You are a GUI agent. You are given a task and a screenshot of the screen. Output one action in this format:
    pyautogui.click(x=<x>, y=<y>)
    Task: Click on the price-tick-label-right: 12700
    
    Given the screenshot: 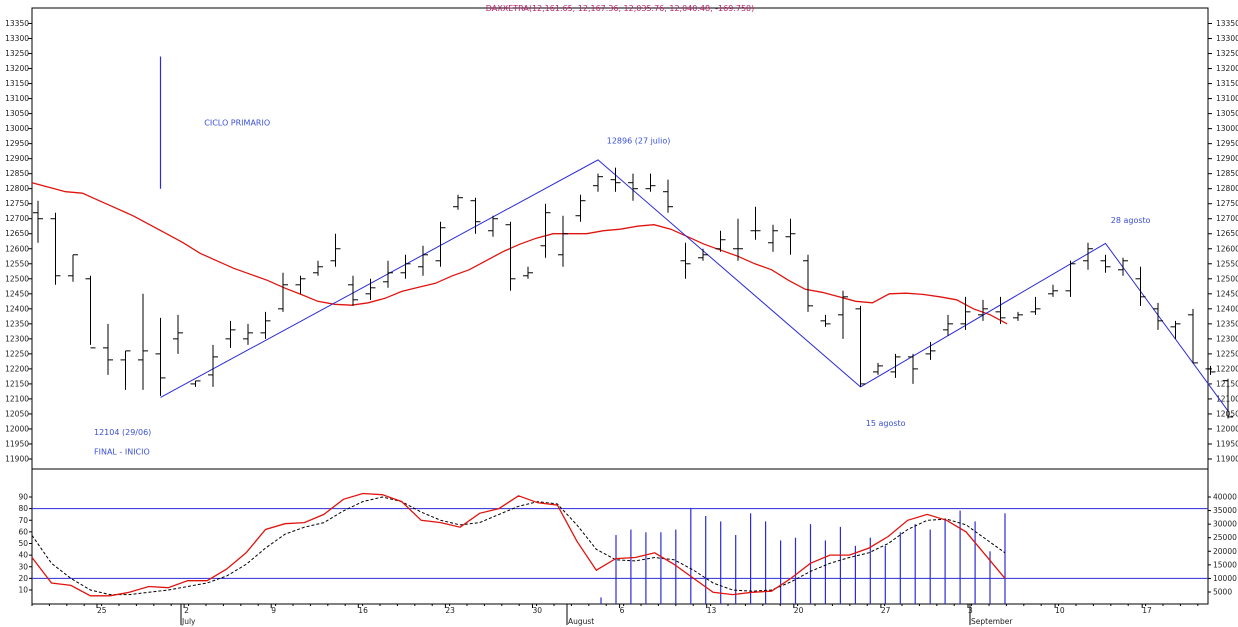 What is the action you would take?
    pyautogui.click(x=1227, y=218)
    